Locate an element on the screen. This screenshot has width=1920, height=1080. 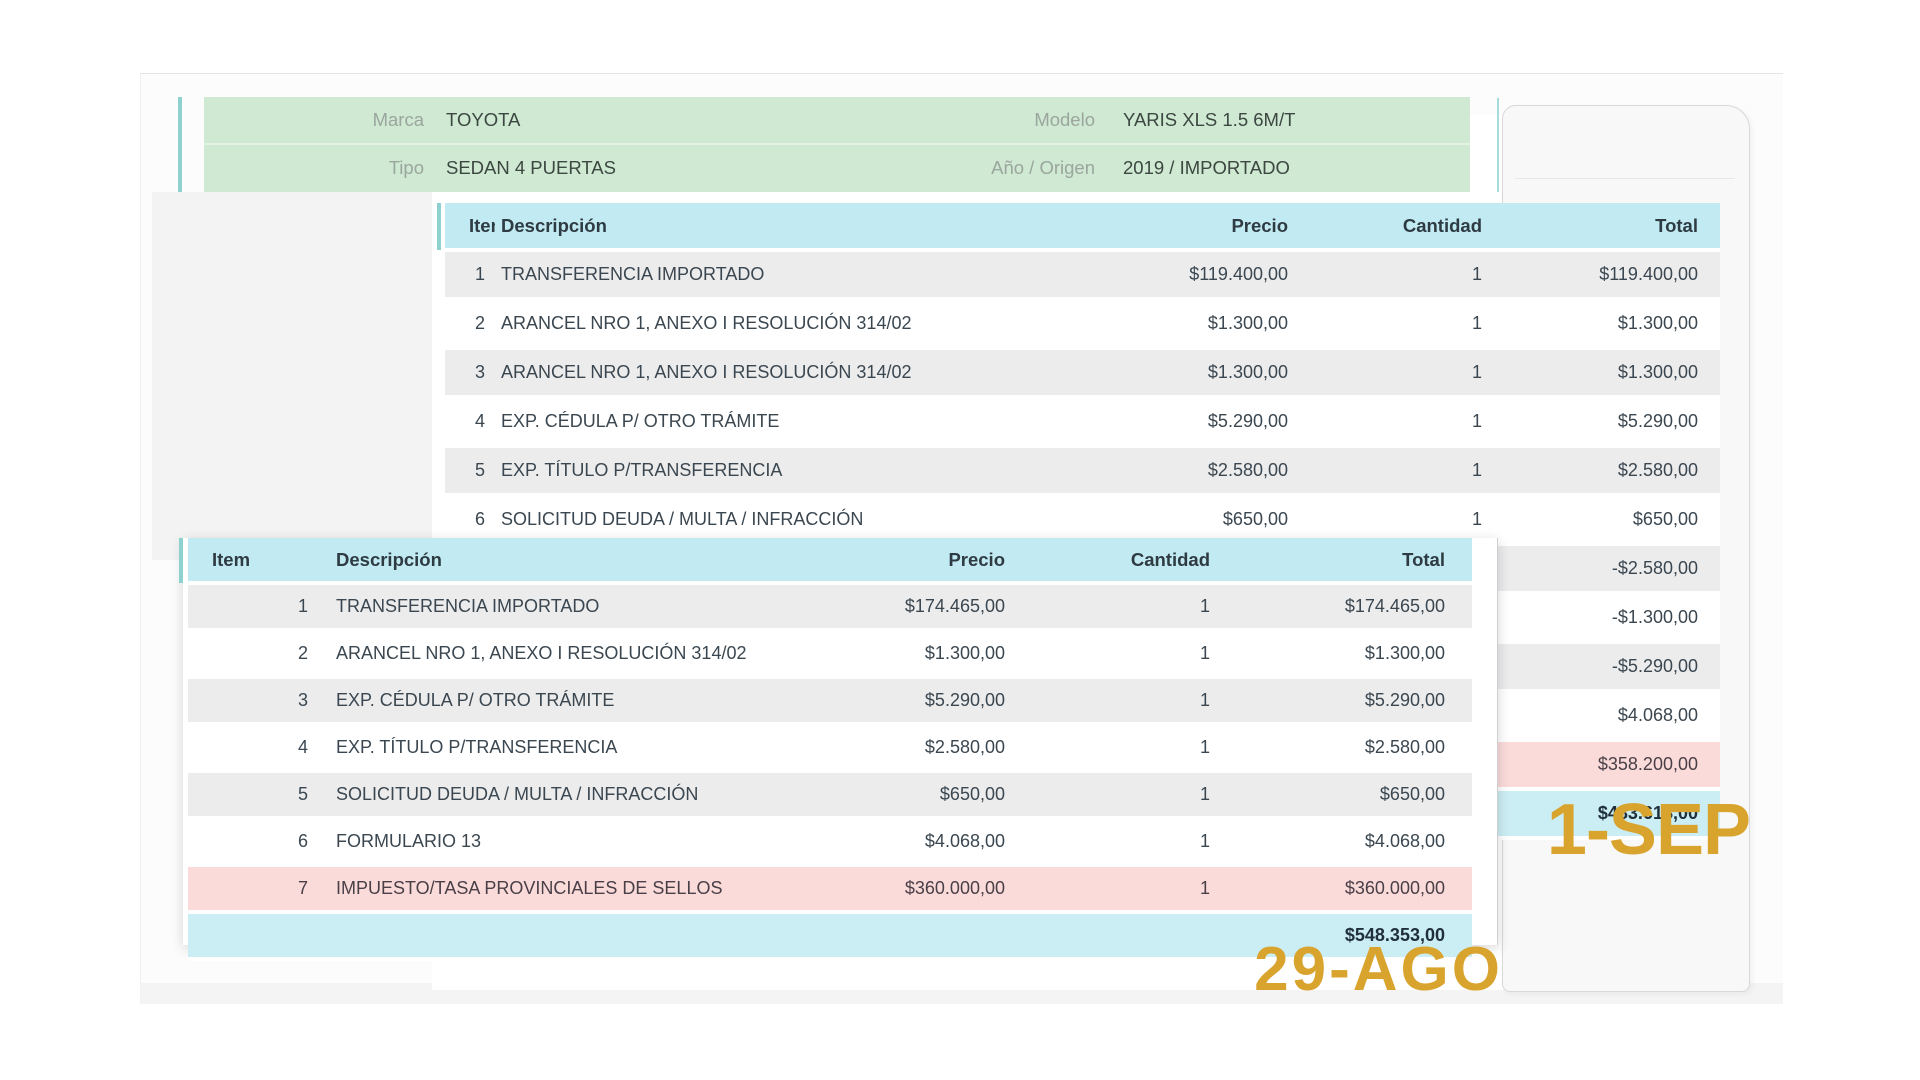
cell-precio: $650,00 is located at coordinates (897, 796).